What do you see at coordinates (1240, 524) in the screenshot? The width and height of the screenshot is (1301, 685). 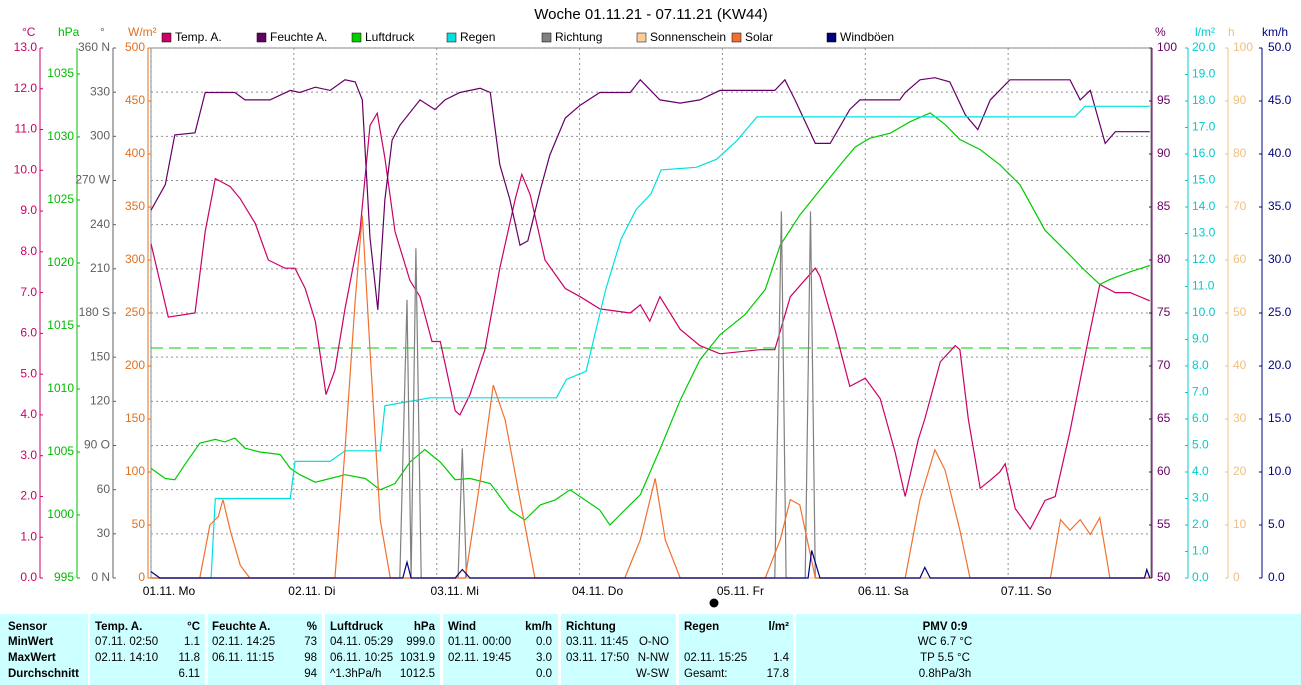 I see `y-tick-label: 10` at bounding box center [1240, 524].